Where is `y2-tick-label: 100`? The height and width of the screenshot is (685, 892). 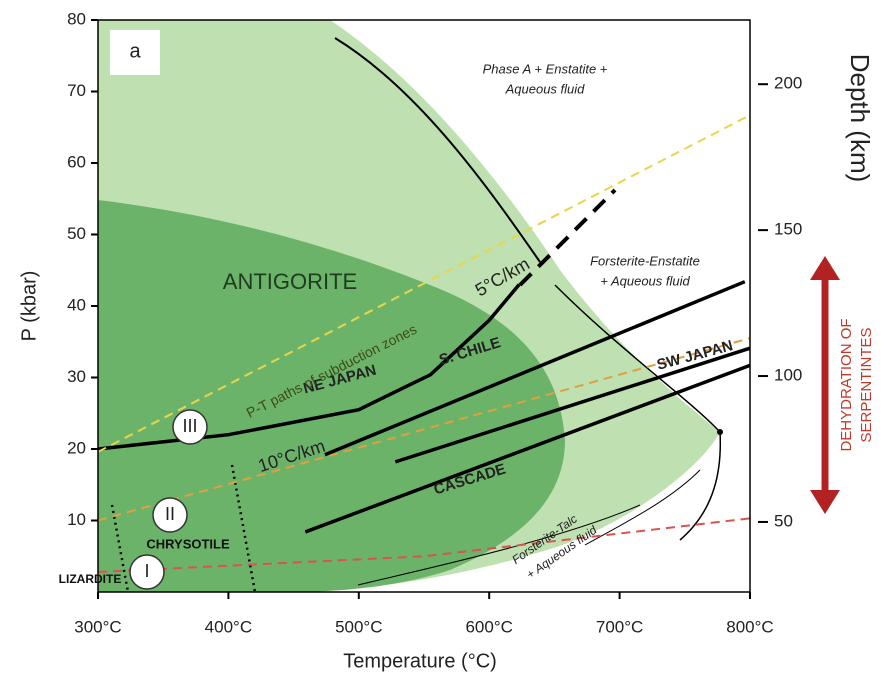 y2-tick-label: 100 is located at coordinates (788, 375).